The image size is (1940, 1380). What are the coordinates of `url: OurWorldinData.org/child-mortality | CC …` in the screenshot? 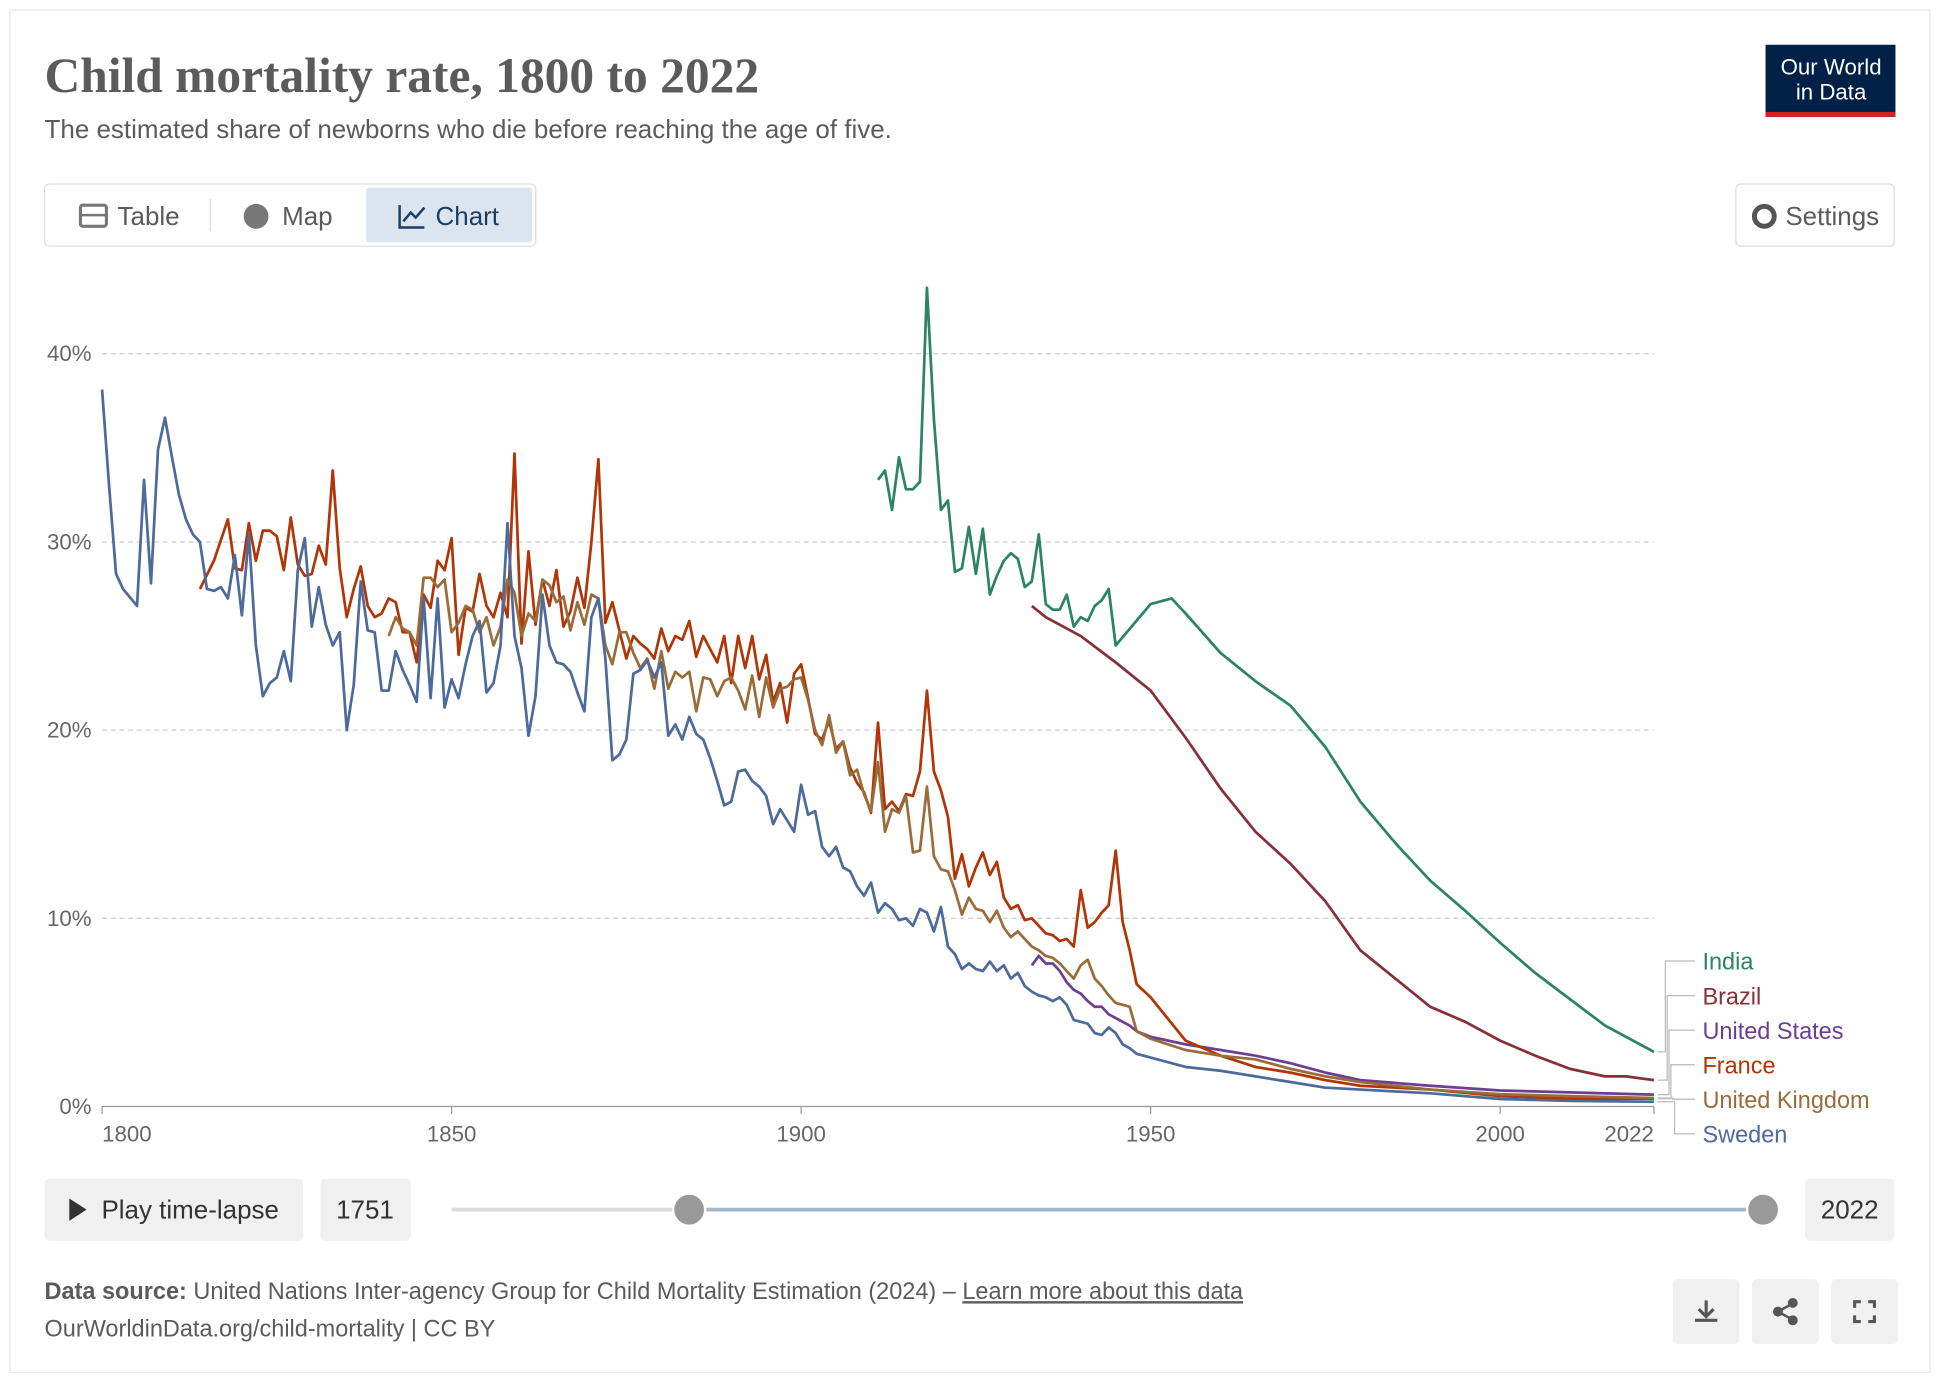 It's located at (270, 1328).